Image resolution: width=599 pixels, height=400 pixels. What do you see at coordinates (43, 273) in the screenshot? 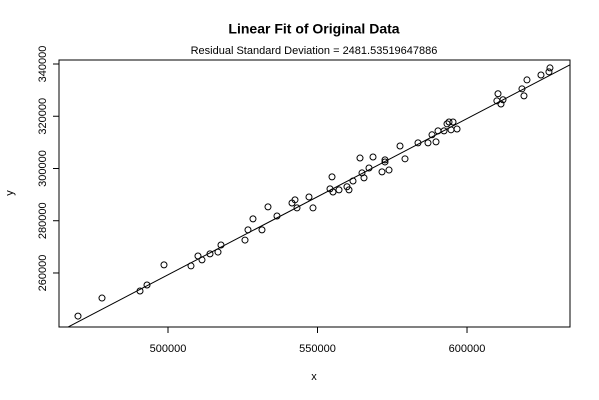
I see `y-tick-label: 260000` at bounding box center [43, 273].